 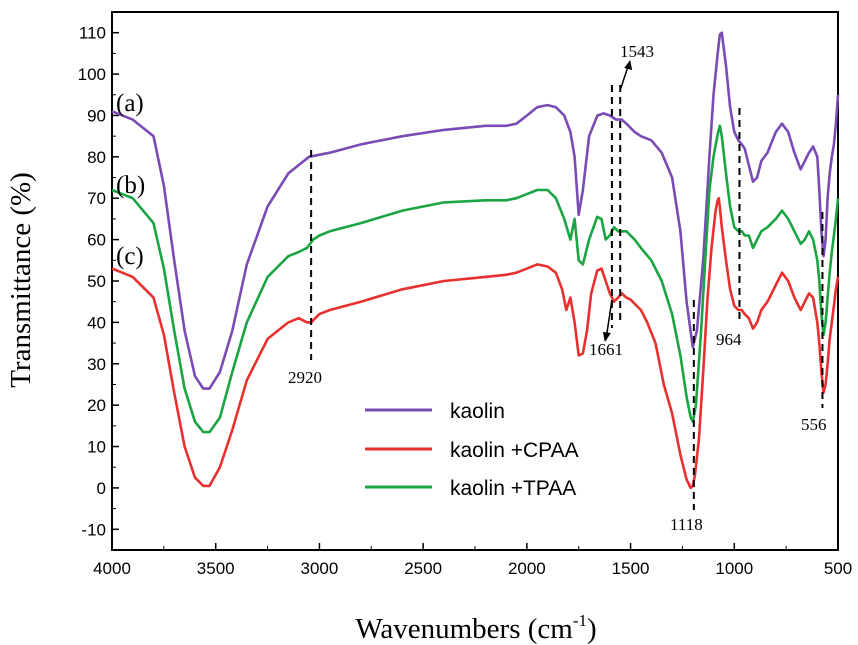 What do you see at coordinates (96, 281) in the screenshot?
I see `y-tick-label-50: 50` at bounding box center [96, 281].